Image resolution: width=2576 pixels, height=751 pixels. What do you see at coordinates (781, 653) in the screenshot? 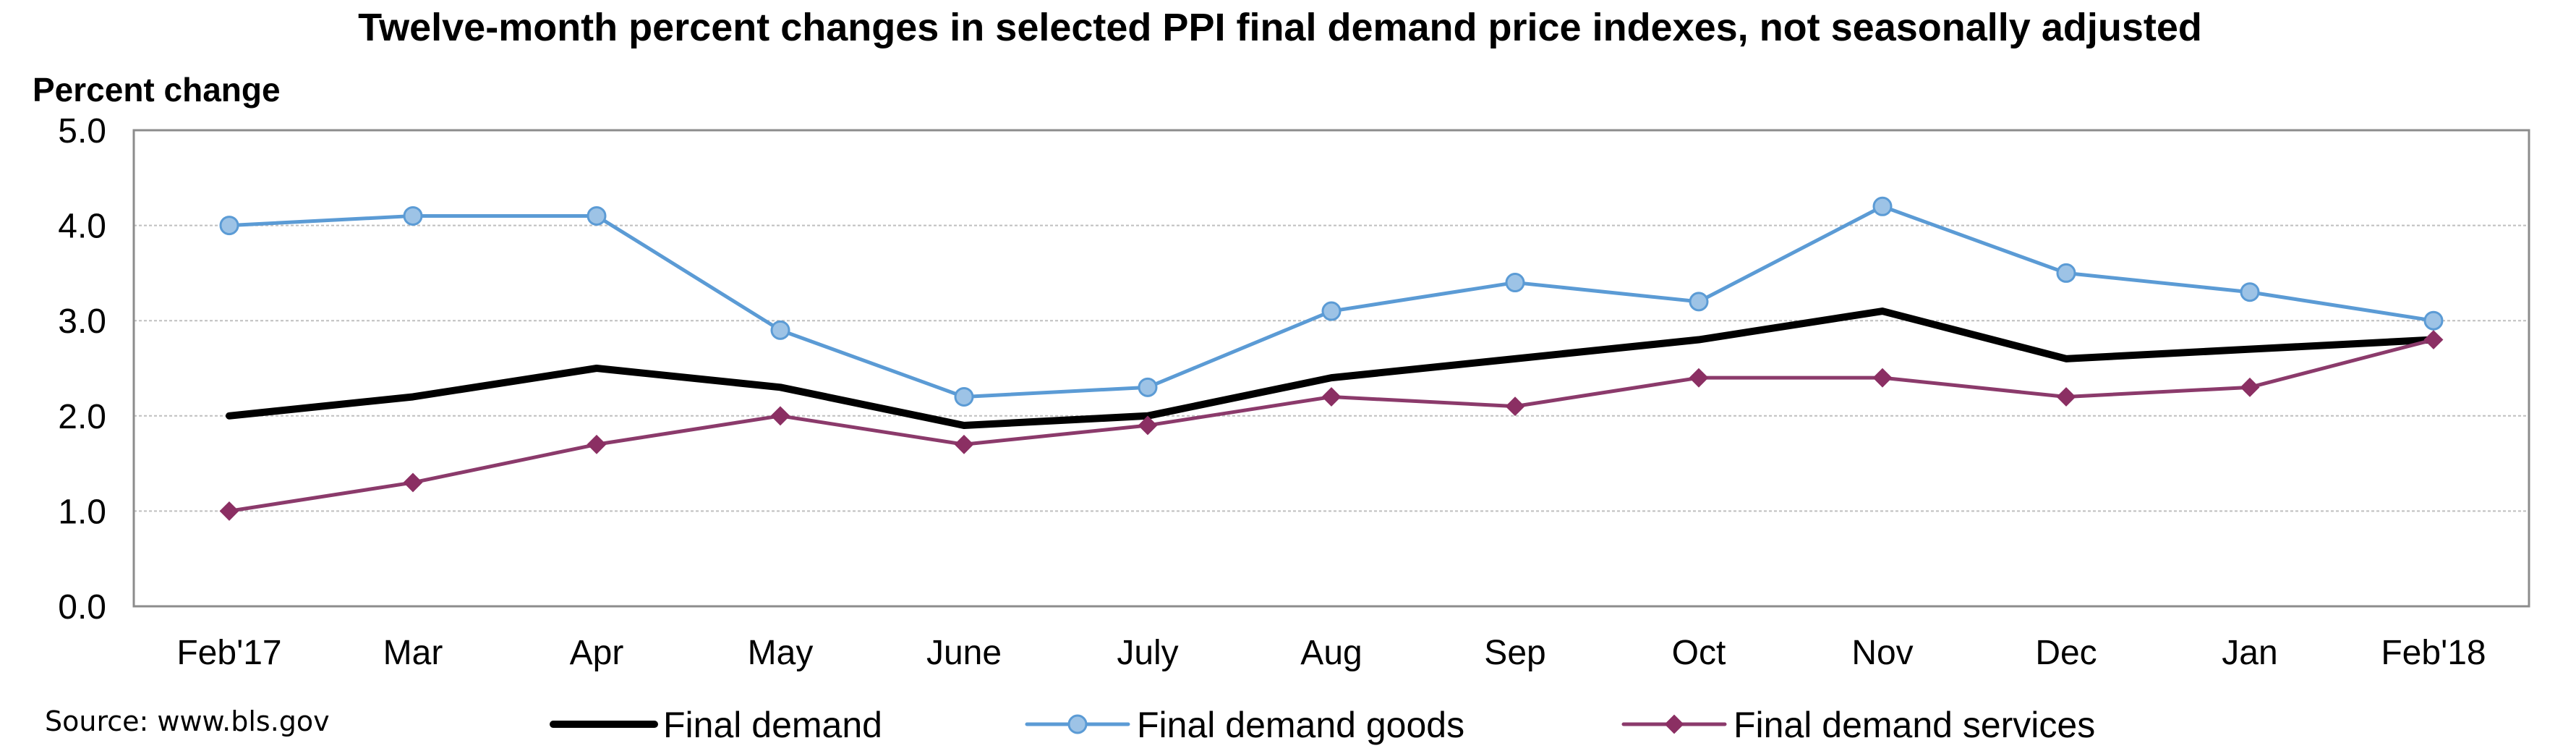
I see `x-tick-label: May` at bounding box center [781, 653].